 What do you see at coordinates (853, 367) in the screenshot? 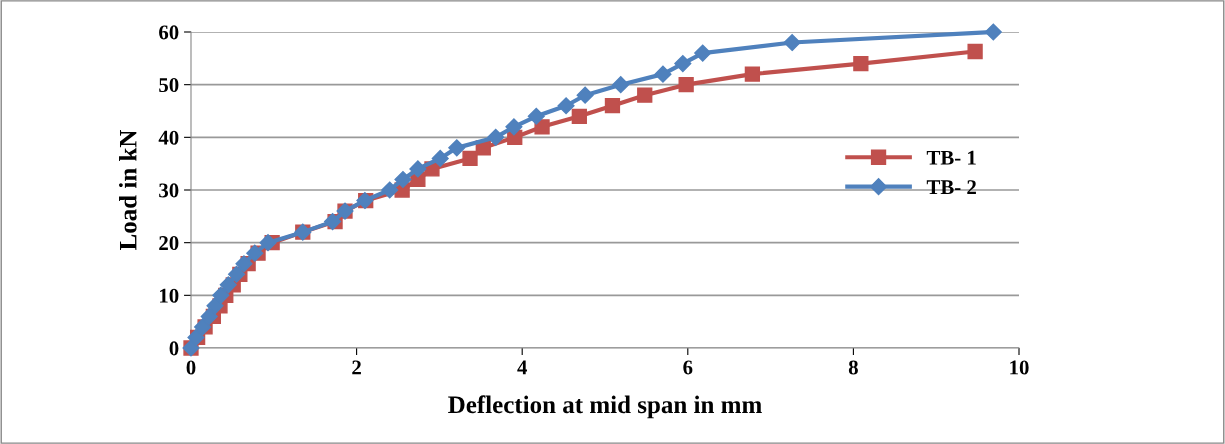
I see `x-tick-label: 8` at bounding box center [853, 367].